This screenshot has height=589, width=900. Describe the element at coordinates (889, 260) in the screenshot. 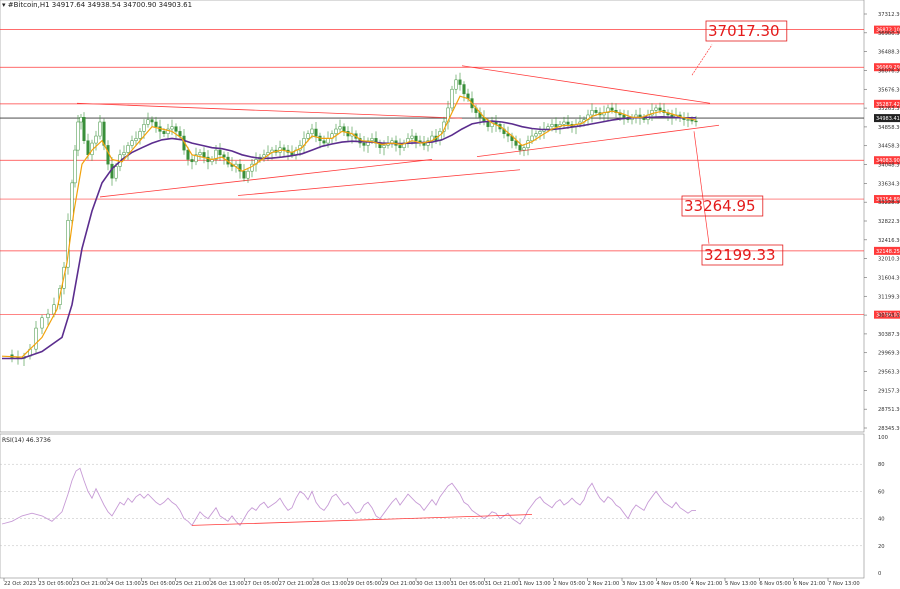

I see `price-tick-label: 32010.30` at that location.